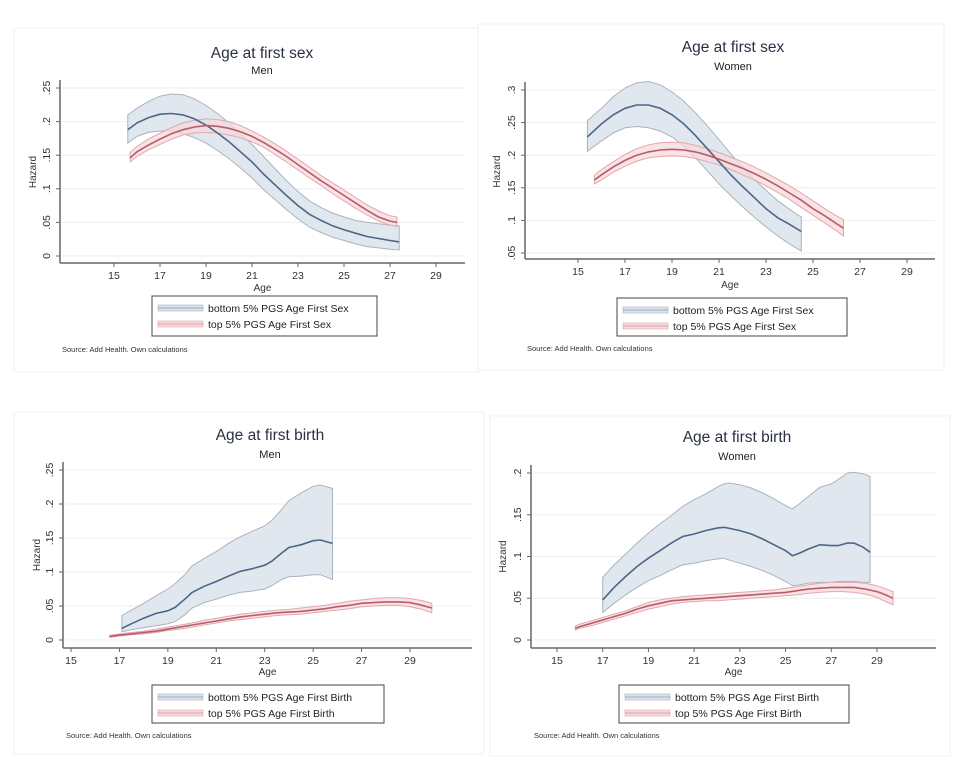 This screenshot has width=960, height=769. I want to click on x-tick-label: 27, so click(831, 661).